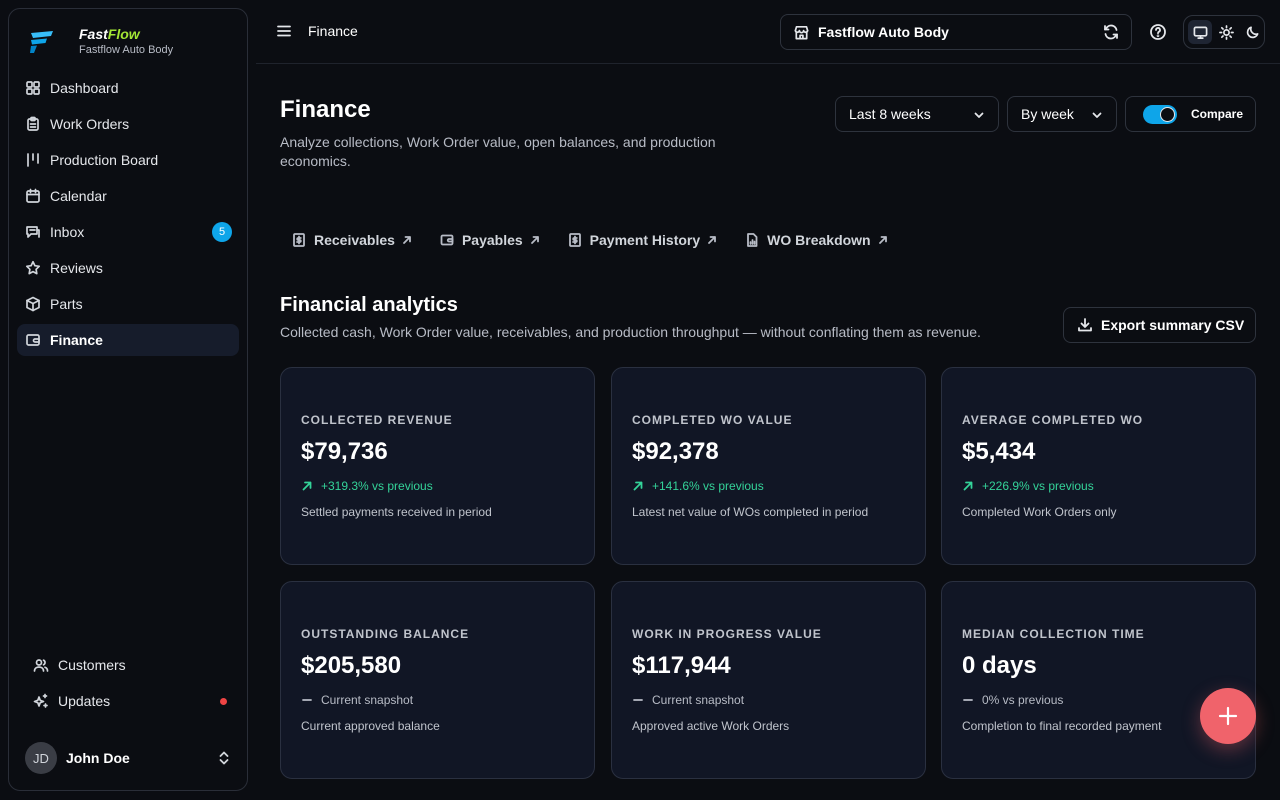 Image resolution: width=1280 pixels, height=800 pixels. Describe the element at coordinates (130, 758) in the screenshot. I see `user-menu: JD John Doe` at that location.